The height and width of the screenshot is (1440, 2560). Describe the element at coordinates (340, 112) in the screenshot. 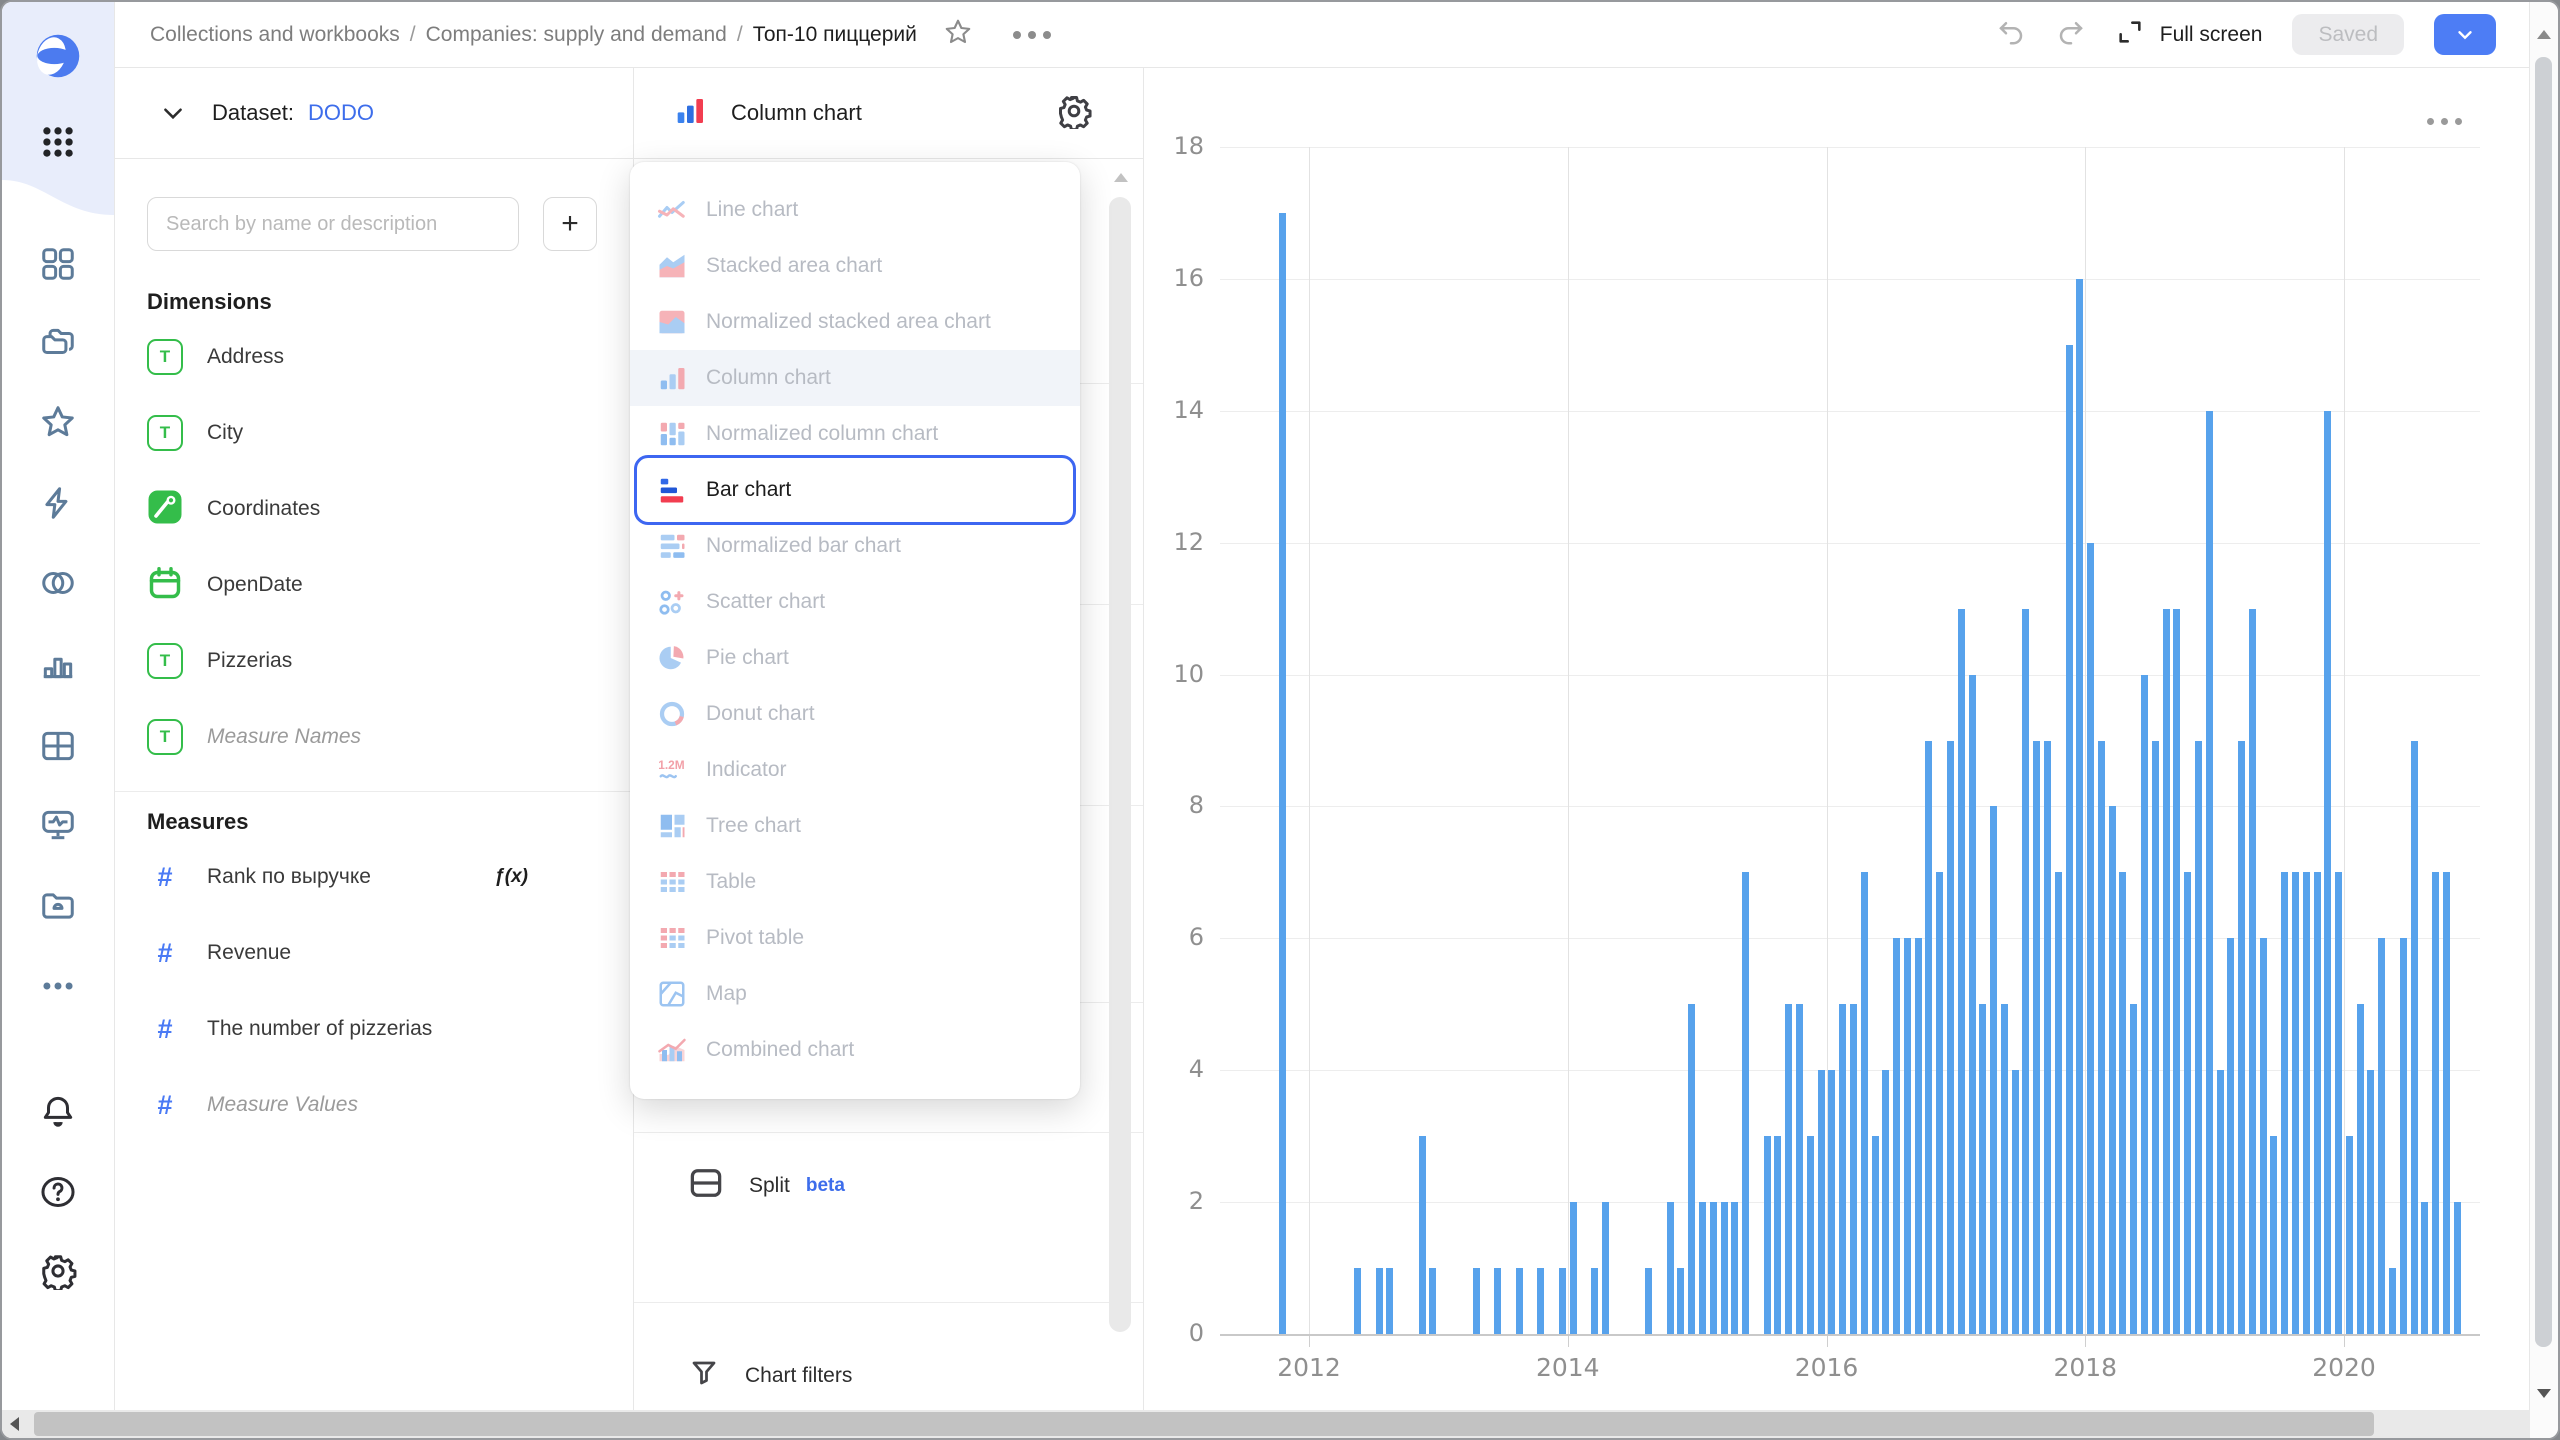

I see `dataset-name-link: DODO` at that location.